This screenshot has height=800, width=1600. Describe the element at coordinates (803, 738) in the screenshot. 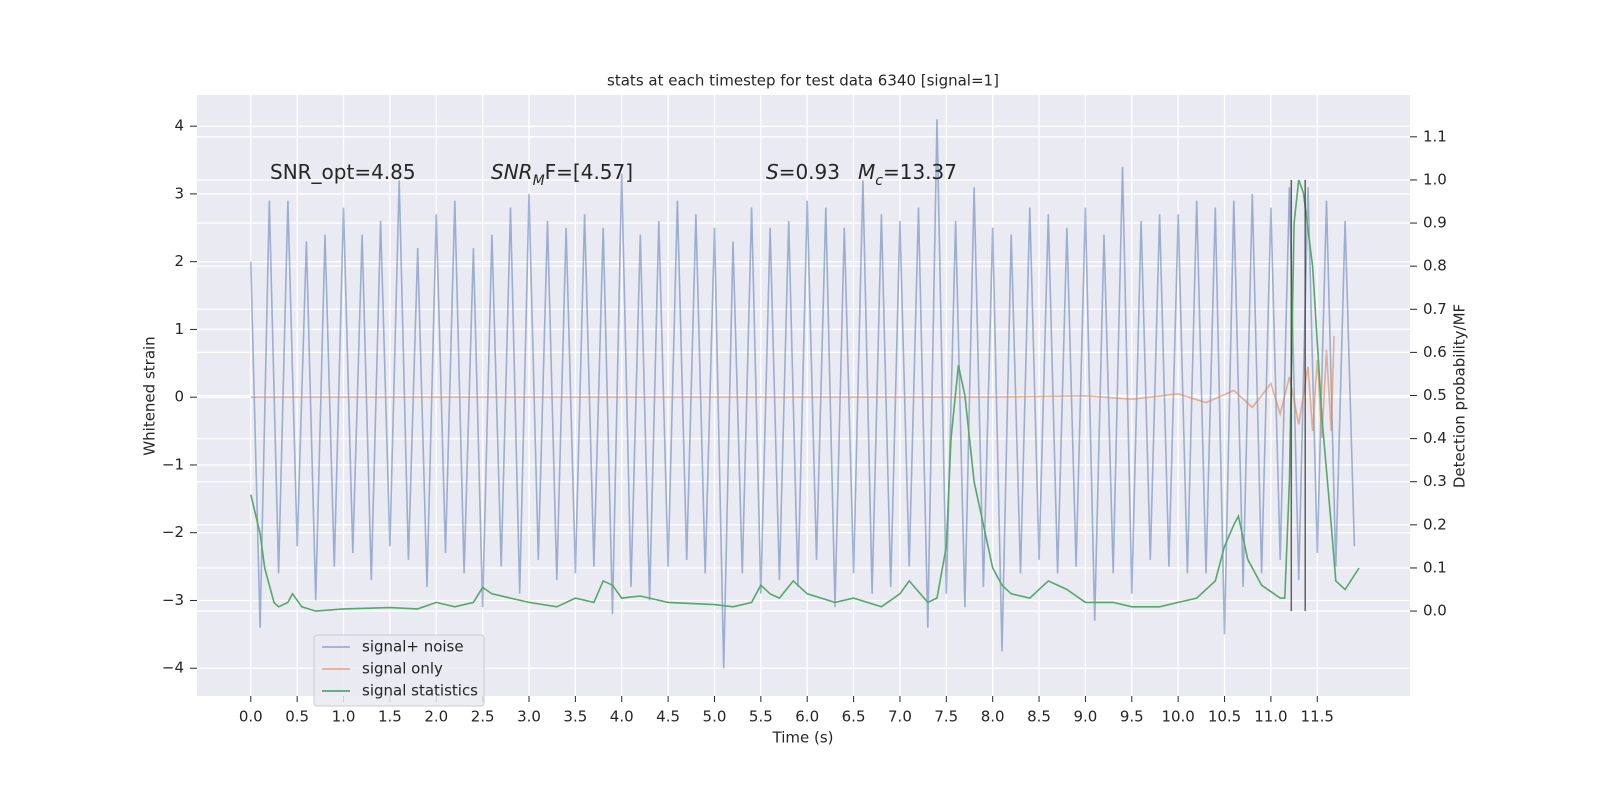

I see `x-axis-label: Time (s)` at that location.